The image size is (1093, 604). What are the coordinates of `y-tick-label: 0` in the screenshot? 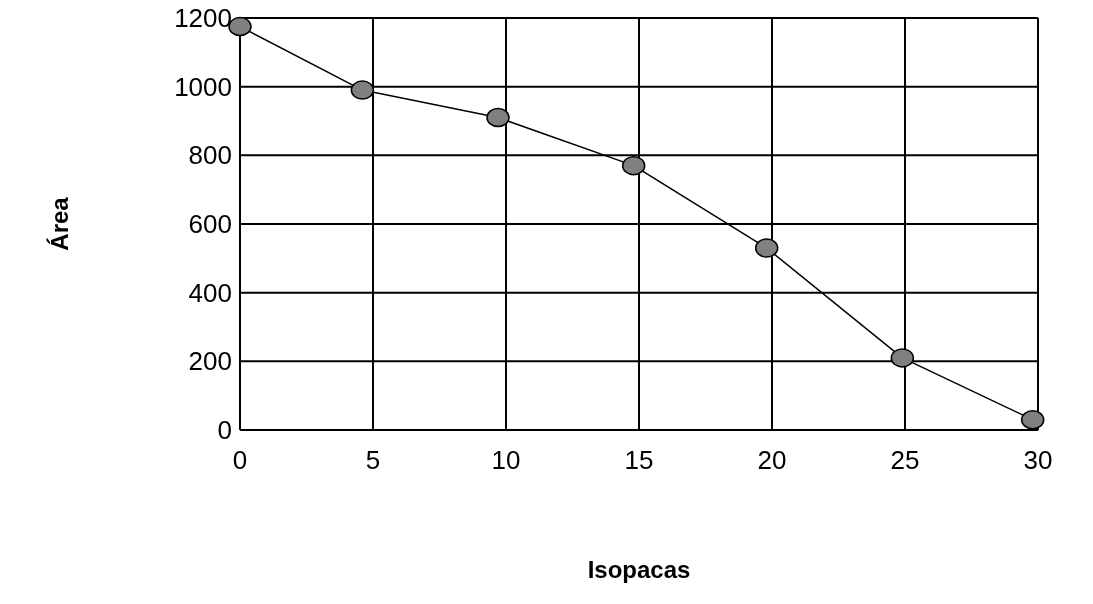 It's located at (224, 430).